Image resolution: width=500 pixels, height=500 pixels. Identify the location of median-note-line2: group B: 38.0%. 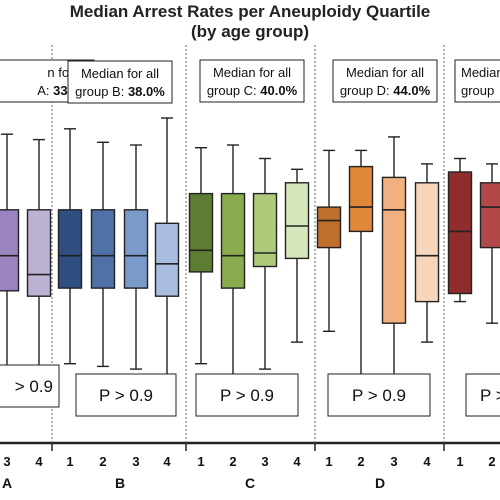
(120, 91).